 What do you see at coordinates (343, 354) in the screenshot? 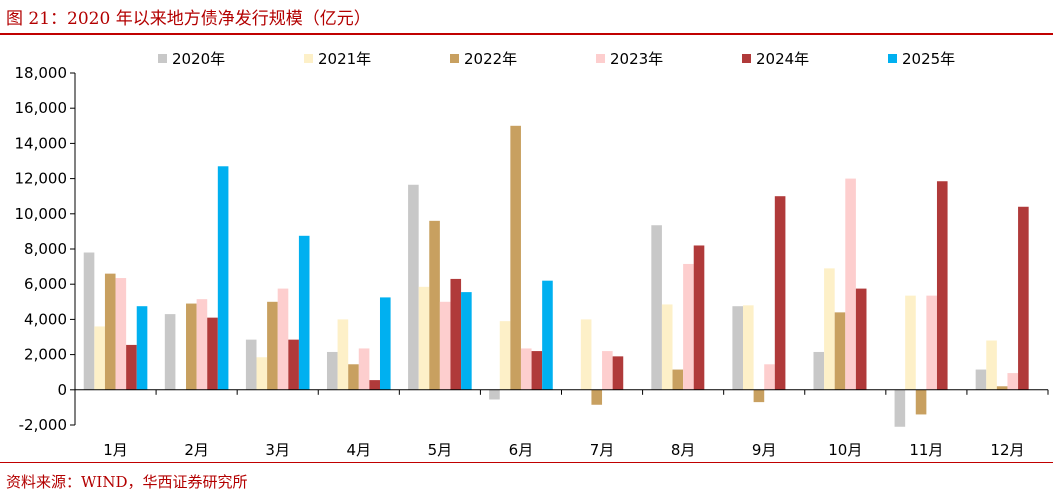
I see `bar-2021年-4月` at bounding box center [343, 354].